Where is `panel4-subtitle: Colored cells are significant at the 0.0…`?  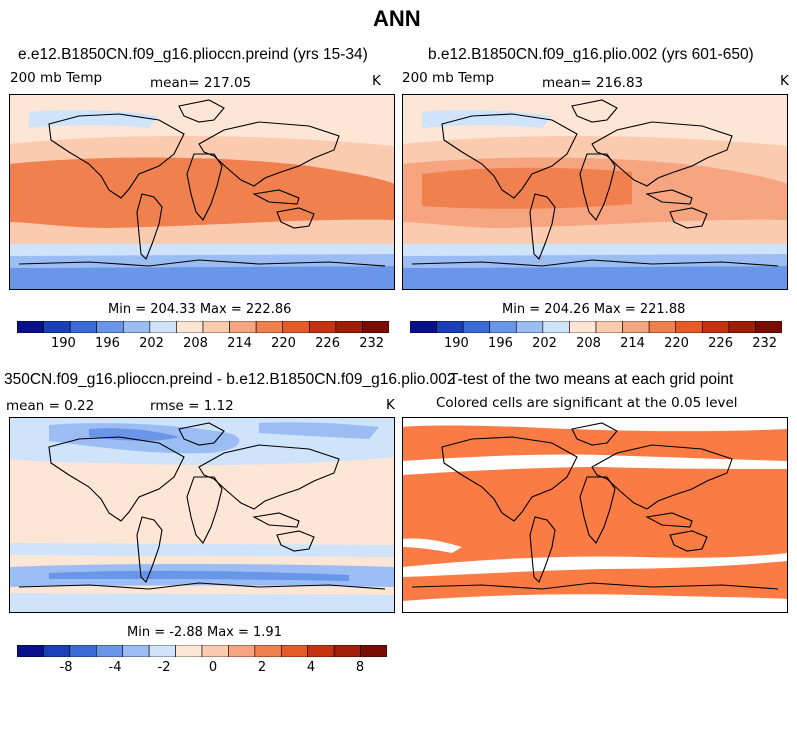
panel4-subtitle: Colored cells are significant at the 0.0… is located at coordinates (587, 403).